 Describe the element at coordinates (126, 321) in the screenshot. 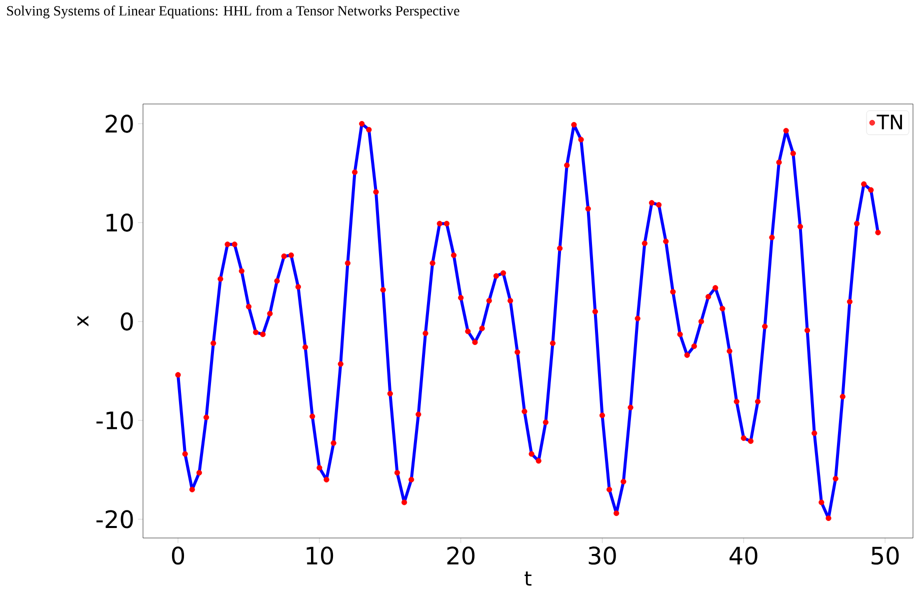

I see `y-tick-label: 0` at that location.